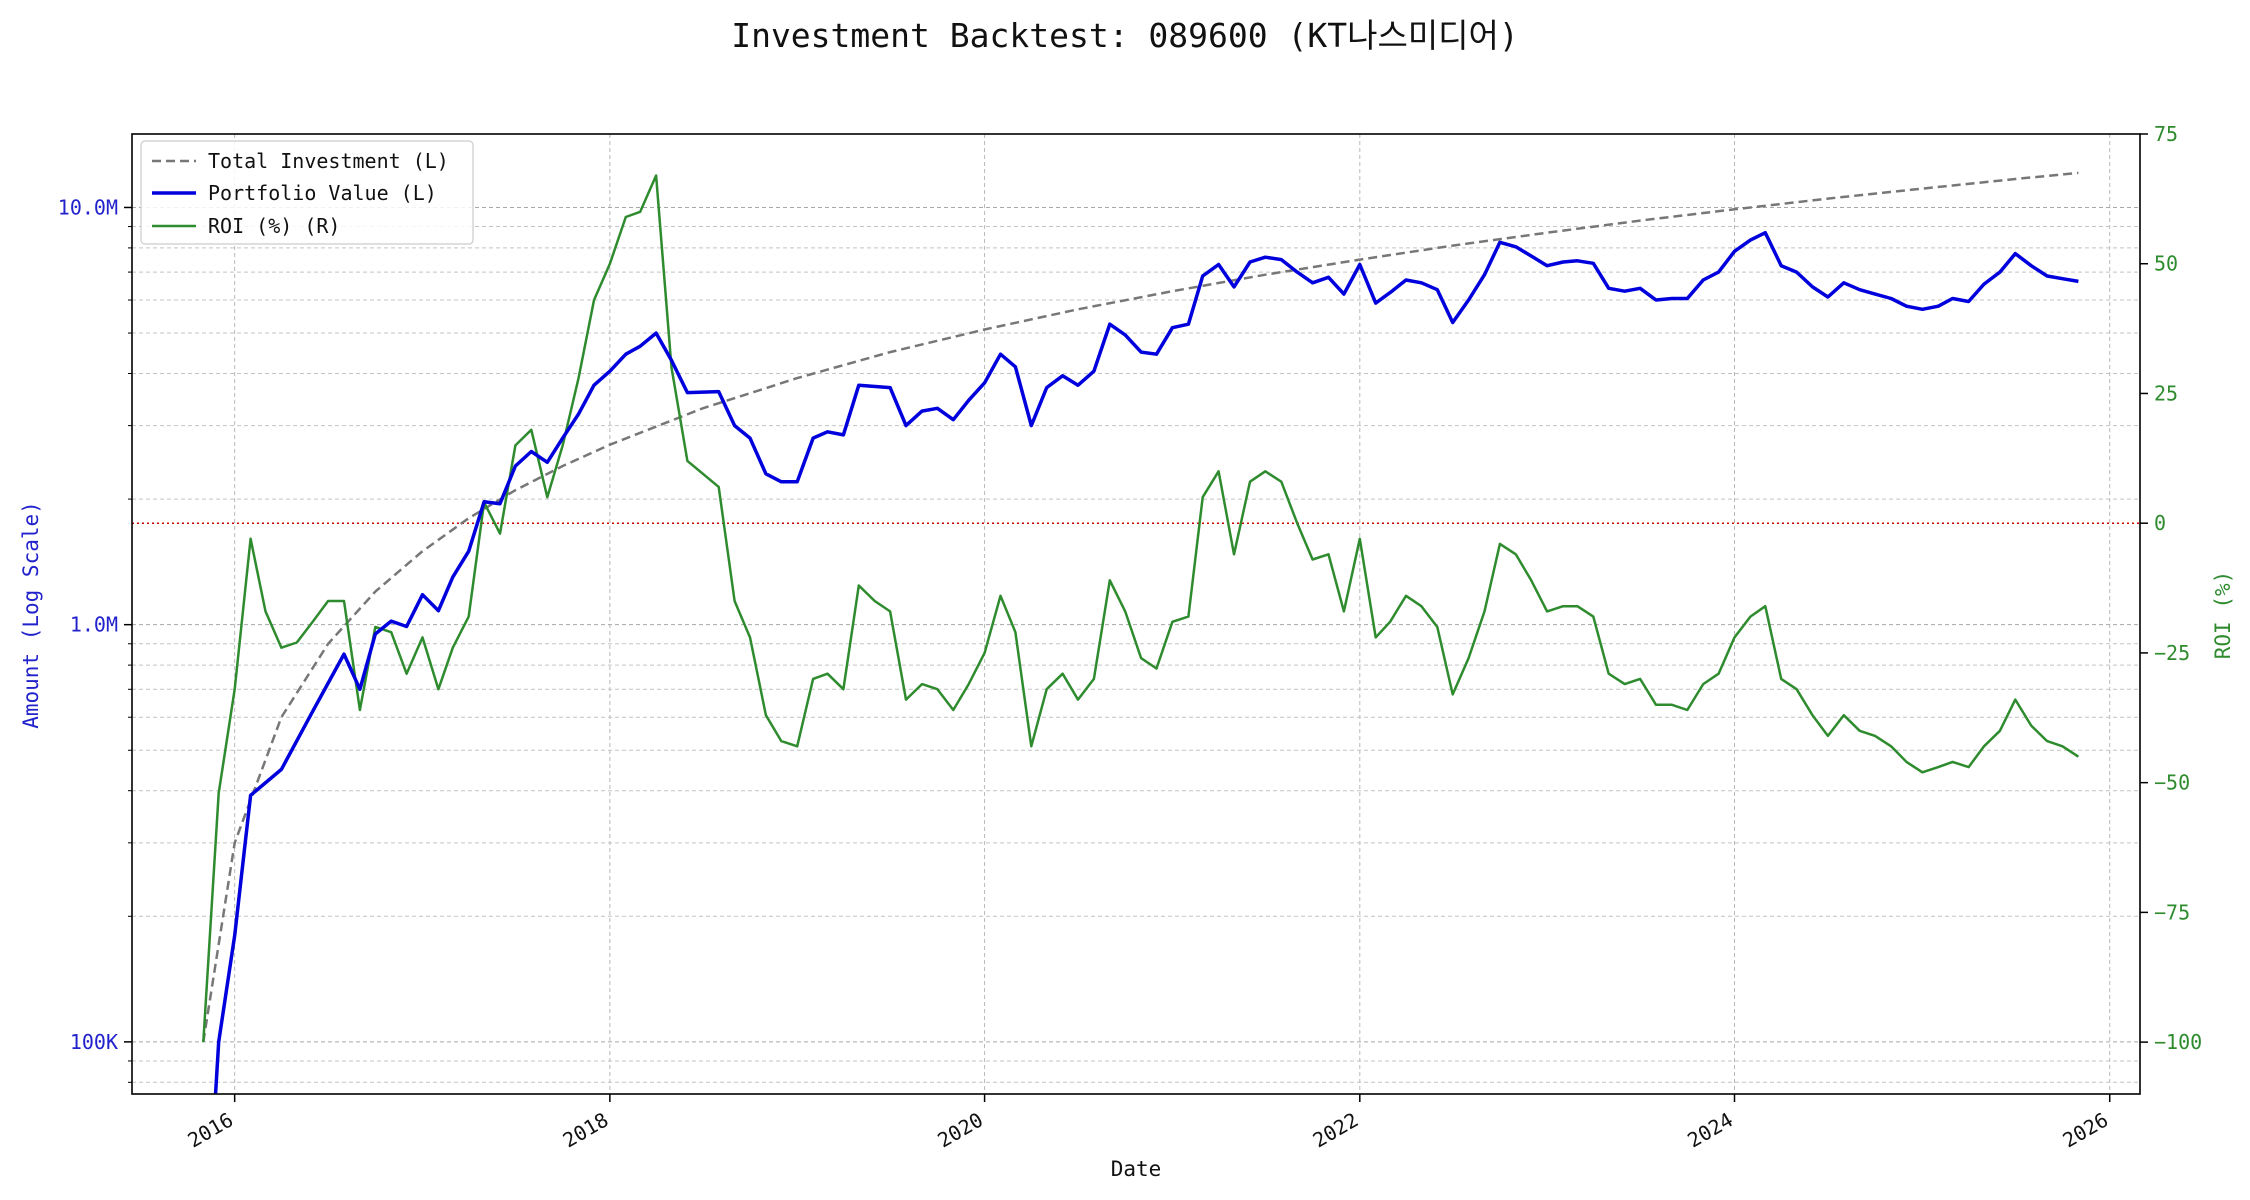 The width and height of the screenshot is (2250, 1200). Describe the element at coordinates (274, 226) in the screenshot. I see `legend-label-roi: ROI (%) (R)` at that location.